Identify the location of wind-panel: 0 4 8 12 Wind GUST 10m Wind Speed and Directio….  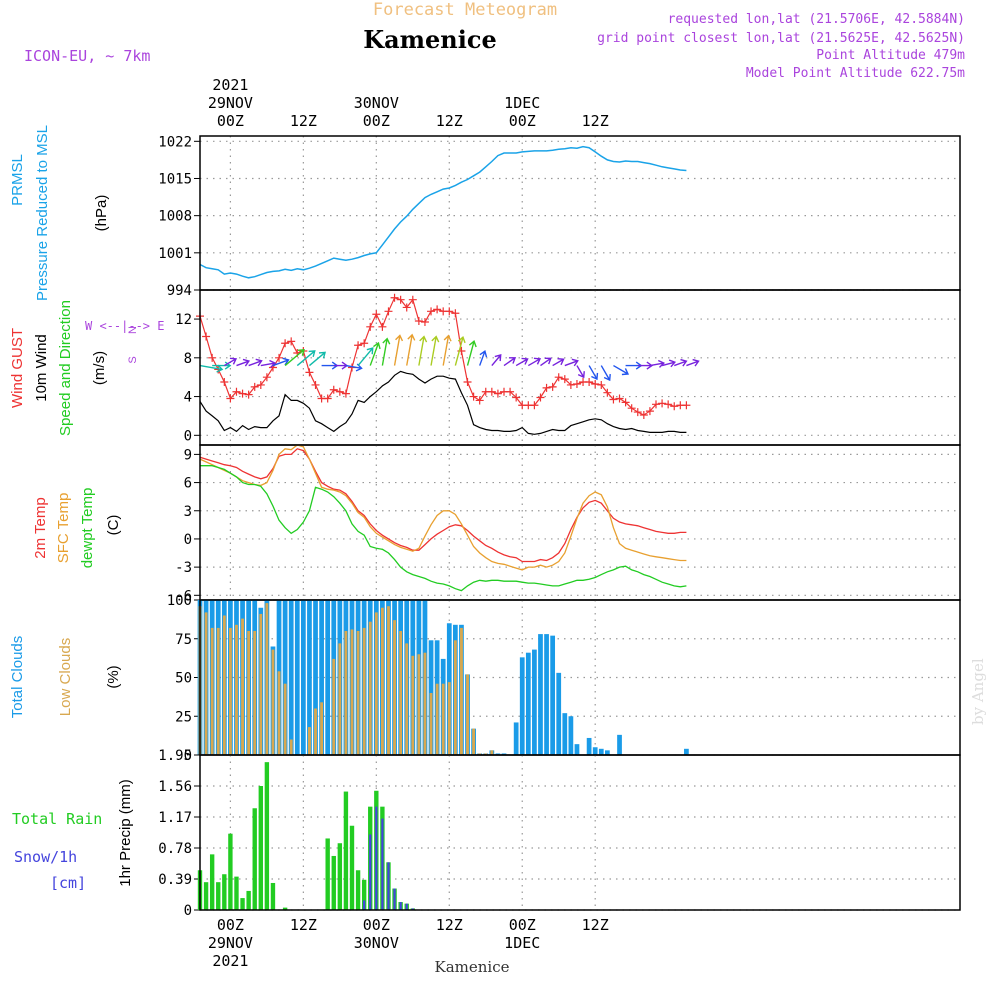
(485, 367).